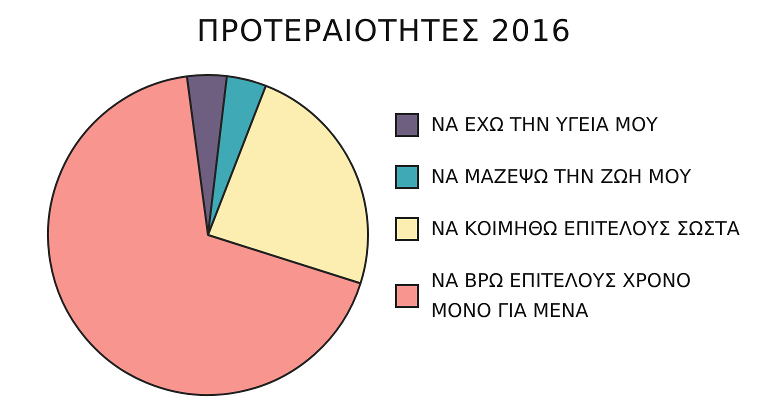 This screenshot has height=403, width=768. I want to click on legend-label: ΝΑ ΜΑΖΕΨΩ ΤΗΝ ΖΩΗ ΜΟΥ, so click(561, 177).